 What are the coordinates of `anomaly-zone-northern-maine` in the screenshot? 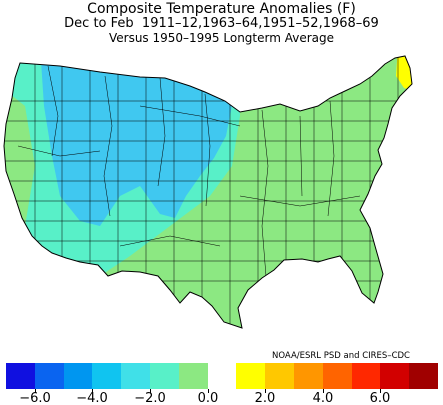 It's located at (404, 74).